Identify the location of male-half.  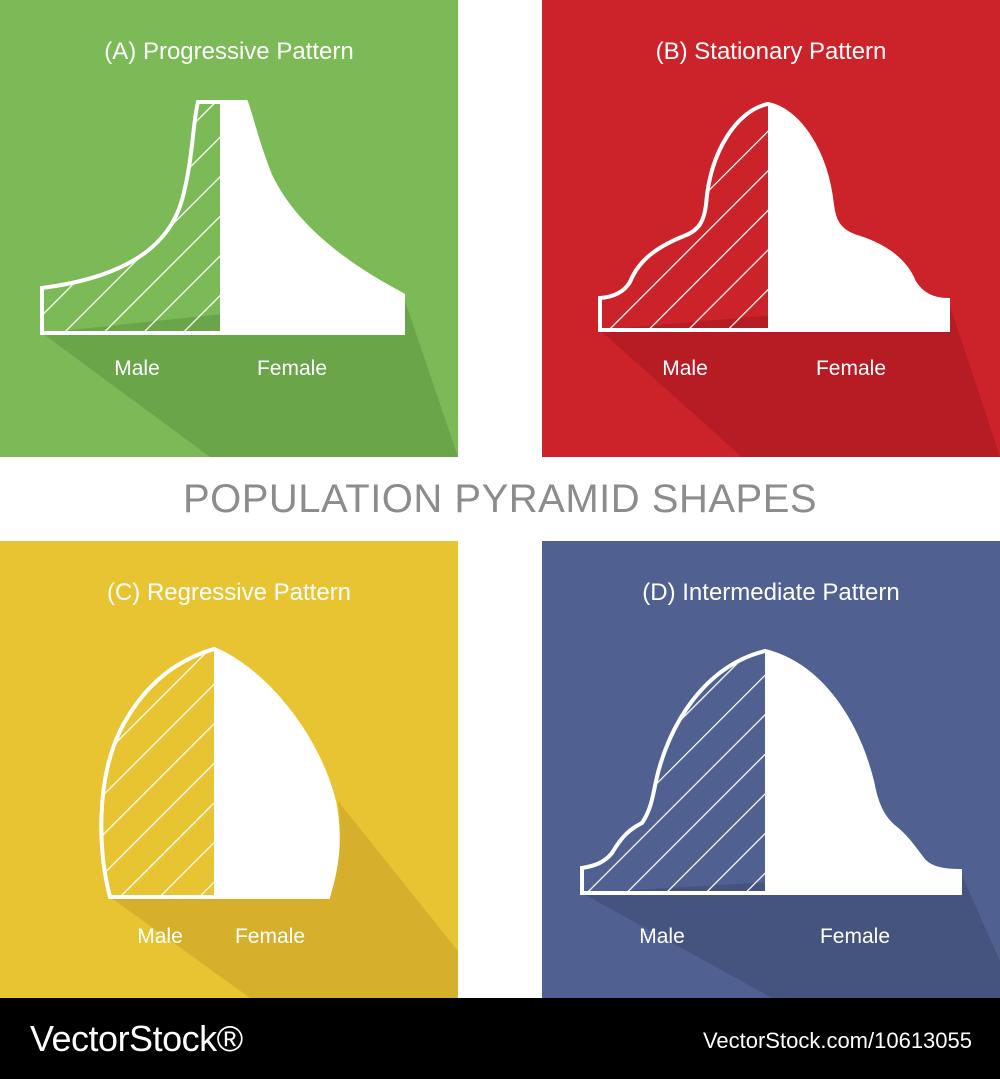
(130, 217).